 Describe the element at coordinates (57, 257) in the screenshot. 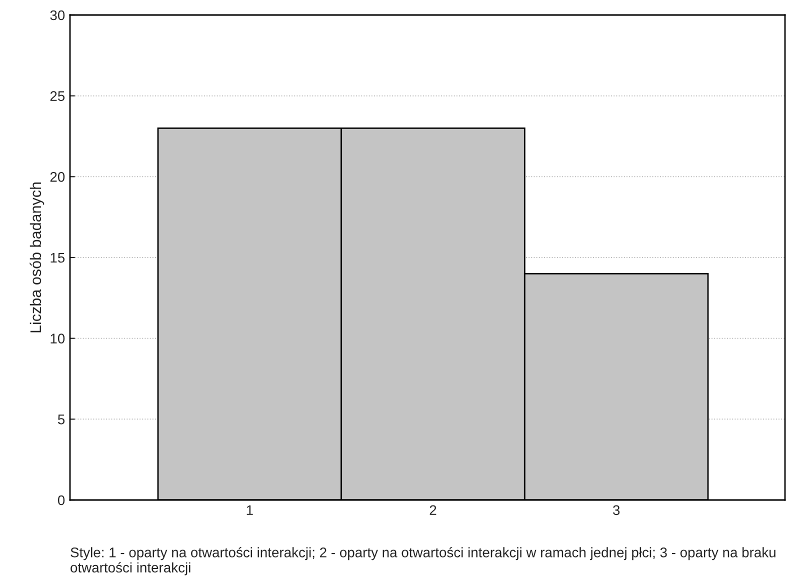

I see `y-tick-label: 15` at that location.